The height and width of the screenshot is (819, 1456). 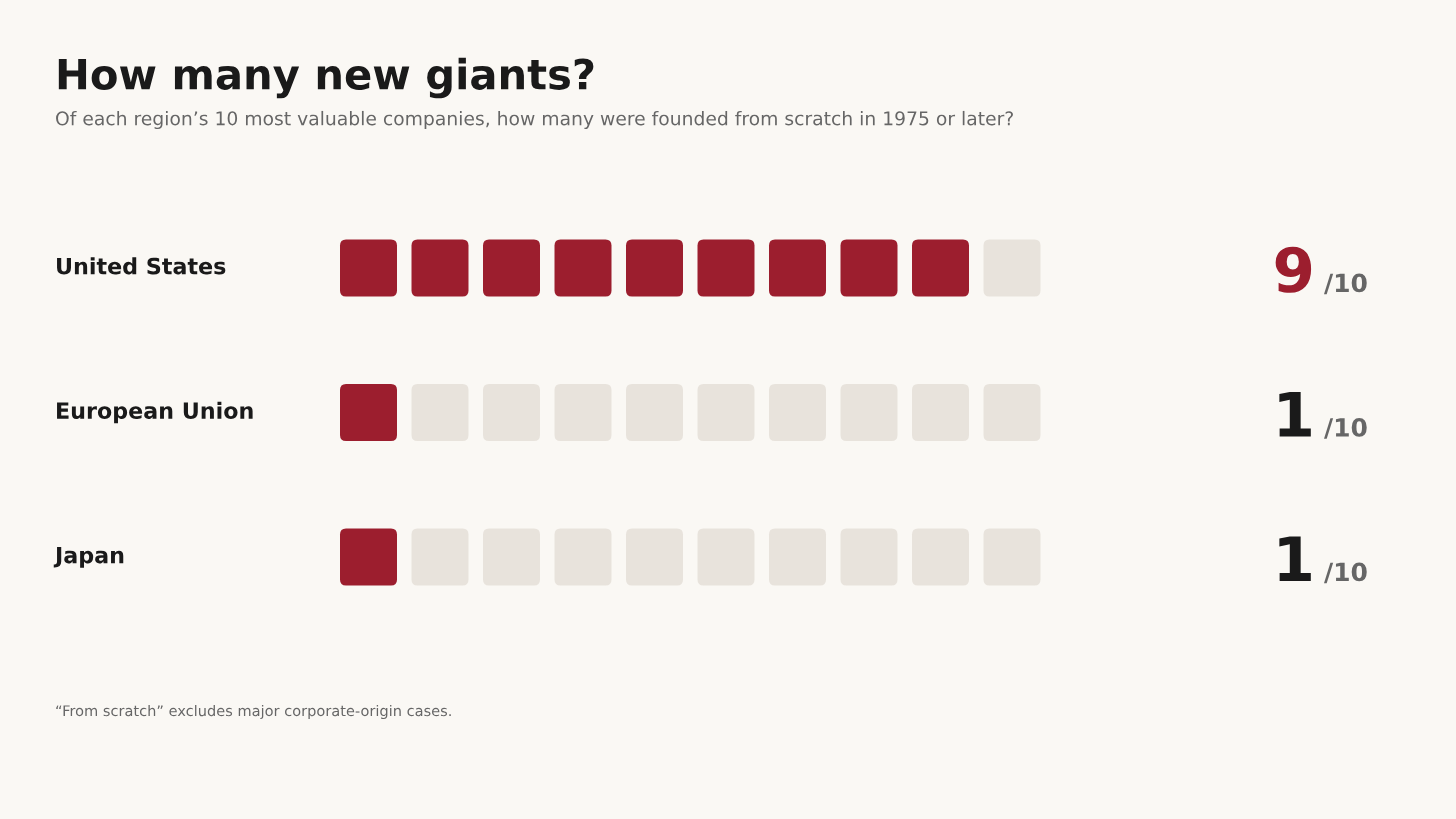 What do you see at coordinates (1293, 269) in the screenshot?
I see `data-label: 9` at bounding box center [1293, 269].